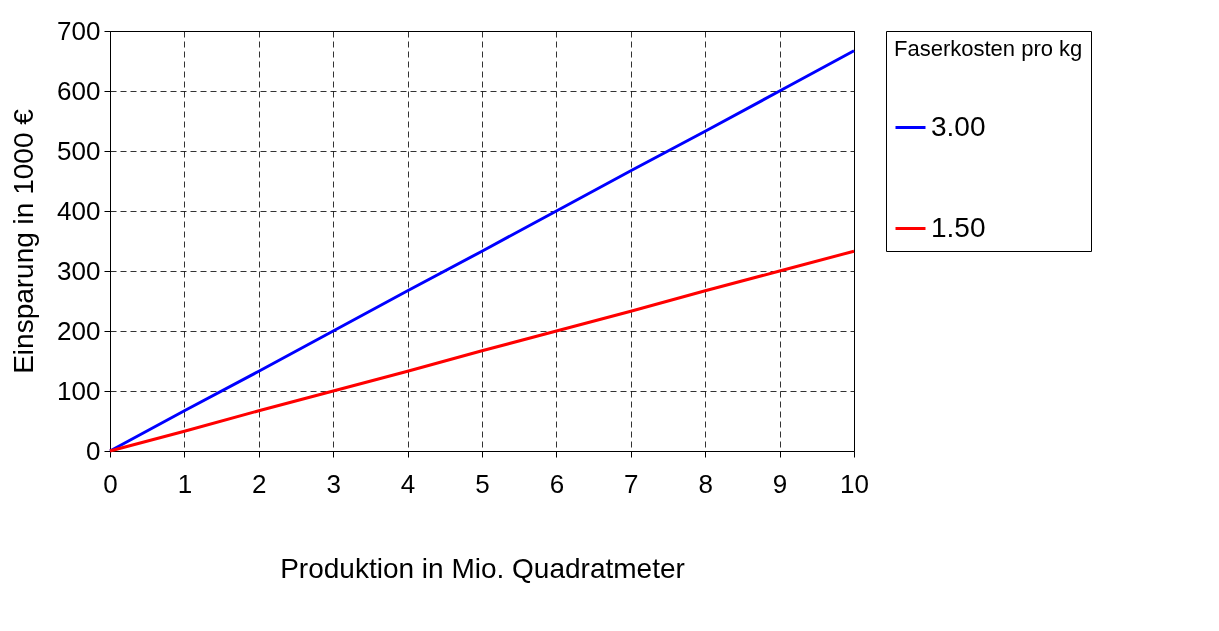 The image size is (1219, 631). Describe the element at coordinates (408, 483) in the screenshot. I see `x-tick-label: 4` at that location.